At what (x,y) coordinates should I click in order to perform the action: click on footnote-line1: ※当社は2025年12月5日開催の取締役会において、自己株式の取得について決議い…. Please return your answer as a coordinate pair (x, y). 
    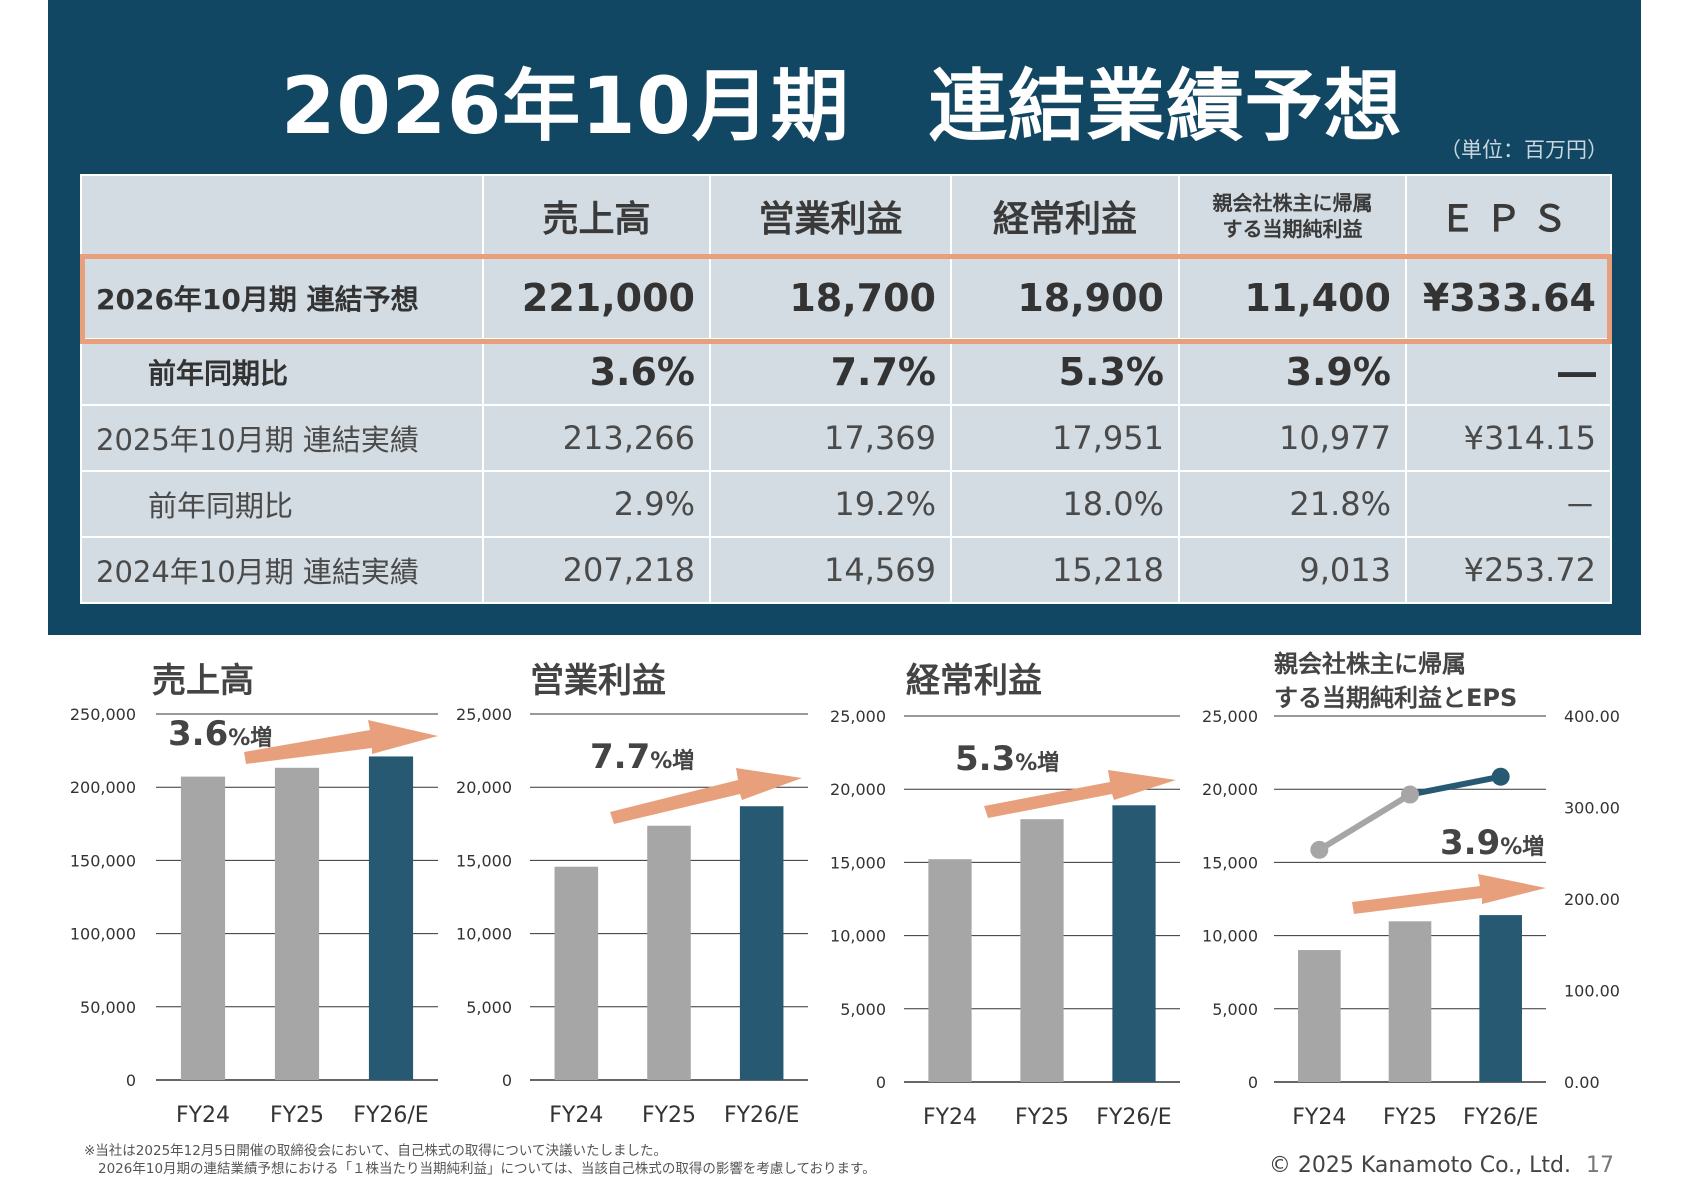
    Looking at the image, I should click on (375, 1151).